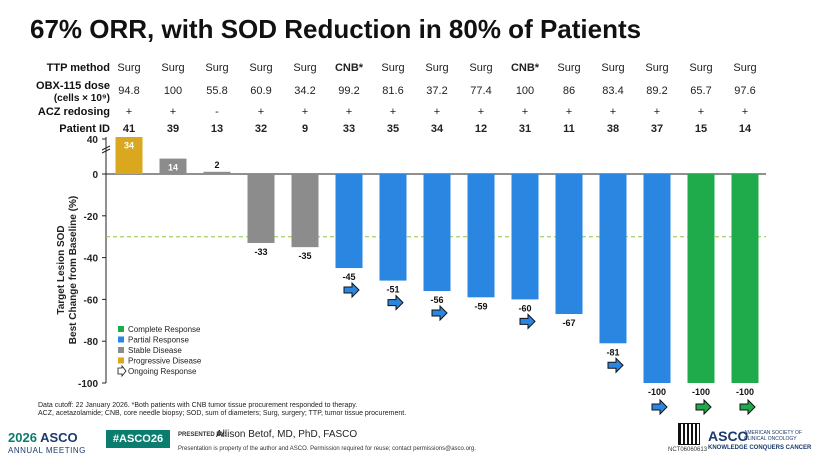 This screenshot has width=820, height=459. I want to click on asco-society-name: AMERICAN SOCIETY OF CLINICAL ONCOLOGY, so click(773, 436).